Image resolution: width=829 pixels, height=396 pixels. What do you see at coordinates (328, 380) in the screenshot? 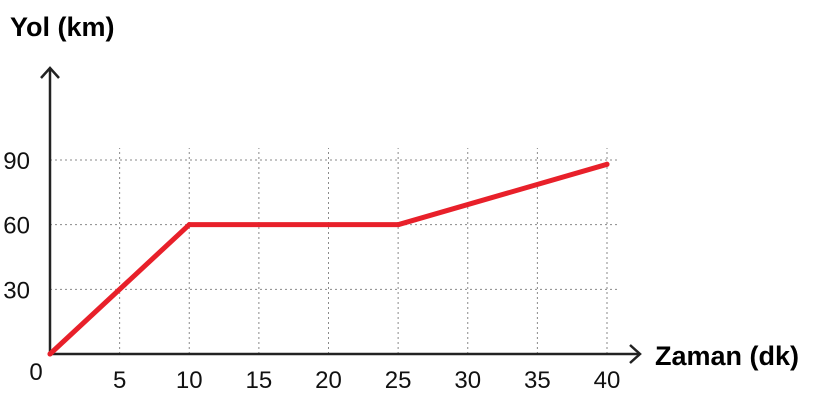
I see `x-tick-label: 20` at bounding box center [328, 380].